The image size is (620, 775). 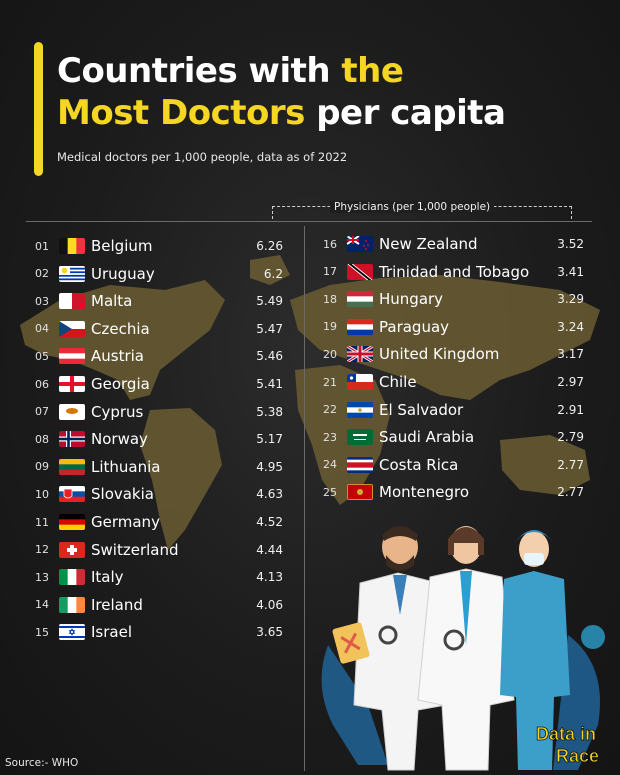 I want to click on table-row: 14 Ireland, so click(x=89, y=605).